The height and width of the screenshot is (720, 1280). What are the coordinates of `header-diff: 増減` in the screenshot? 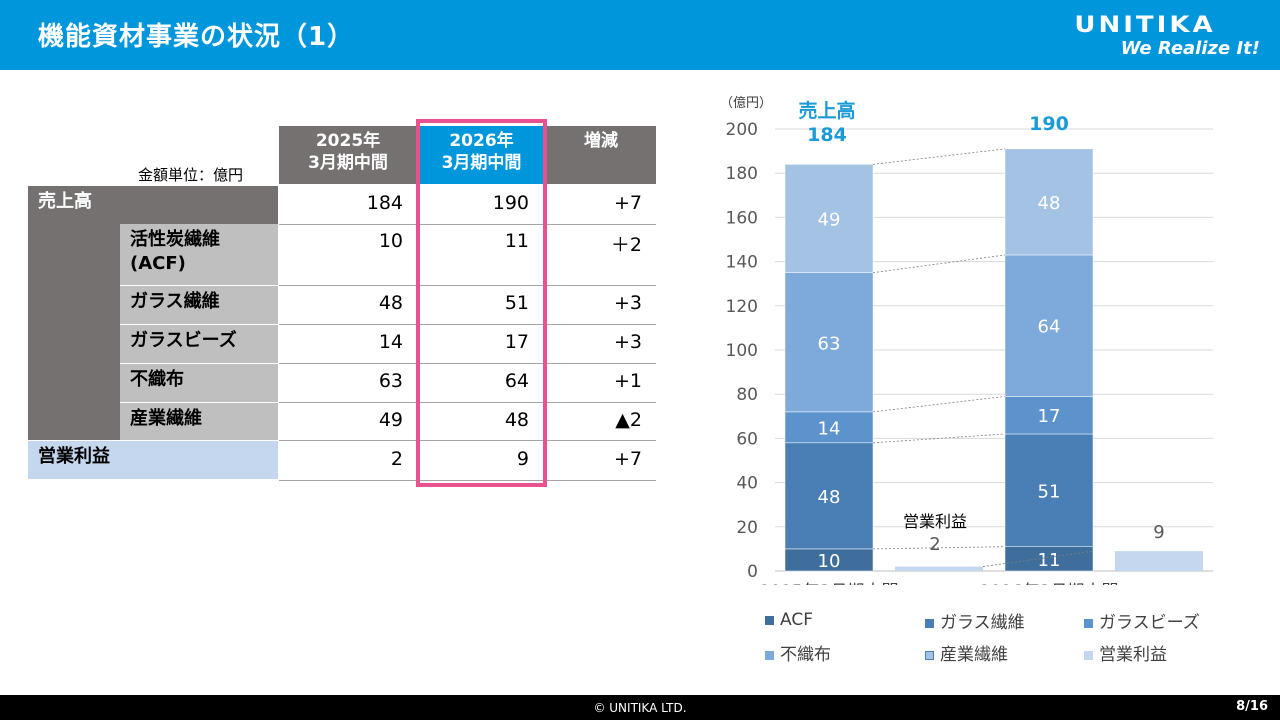 It's located at (601, 155).